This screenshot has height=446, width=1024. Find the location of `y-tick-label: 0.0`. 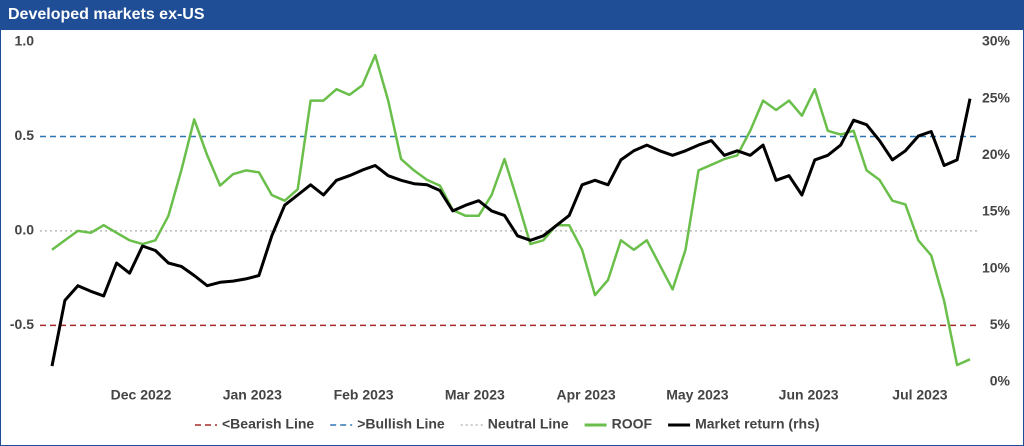

y-tick-label: 0.0 is located at coordinates (25, 230).